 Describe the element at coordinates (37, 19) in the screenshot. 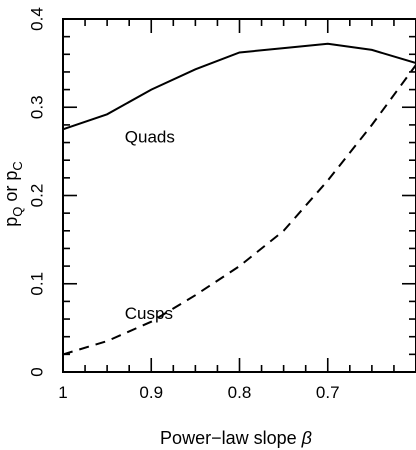

I see `y-tick-label: 0.4` at that location.